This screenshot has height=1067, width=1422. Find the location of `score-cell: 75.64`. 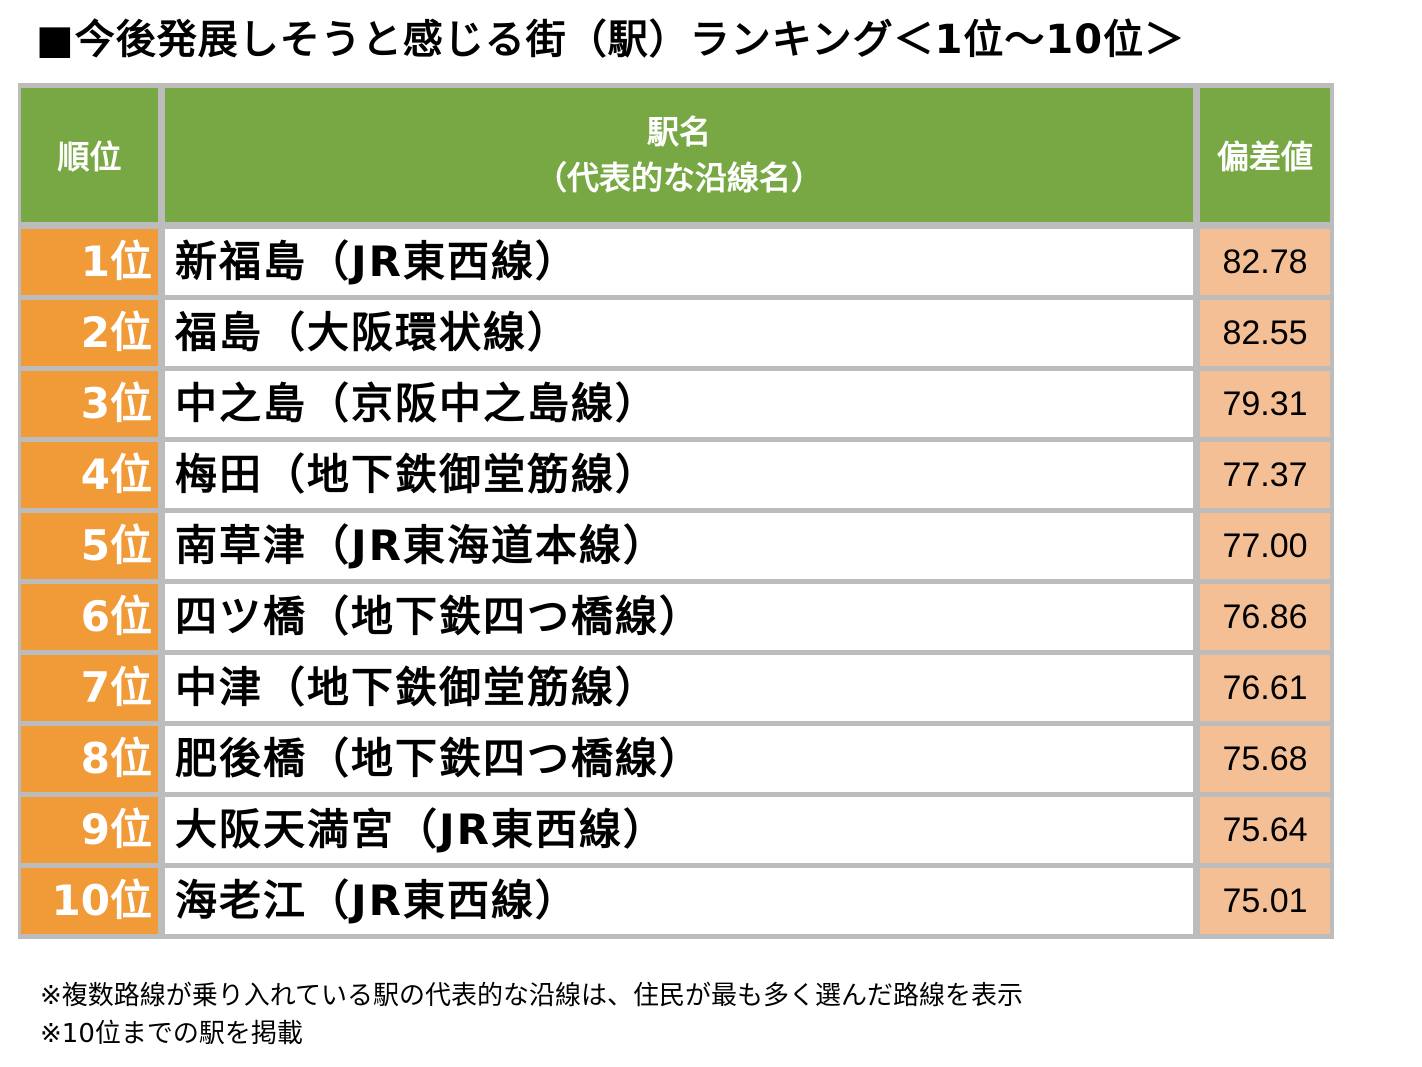

score-cell: 75.64 is located at coordinates (1265, 830).